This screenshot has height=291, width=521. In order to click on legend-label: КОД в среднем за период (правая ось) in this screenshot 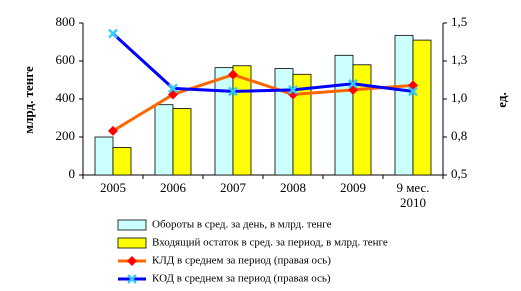, I will do `click(241, 279)`.